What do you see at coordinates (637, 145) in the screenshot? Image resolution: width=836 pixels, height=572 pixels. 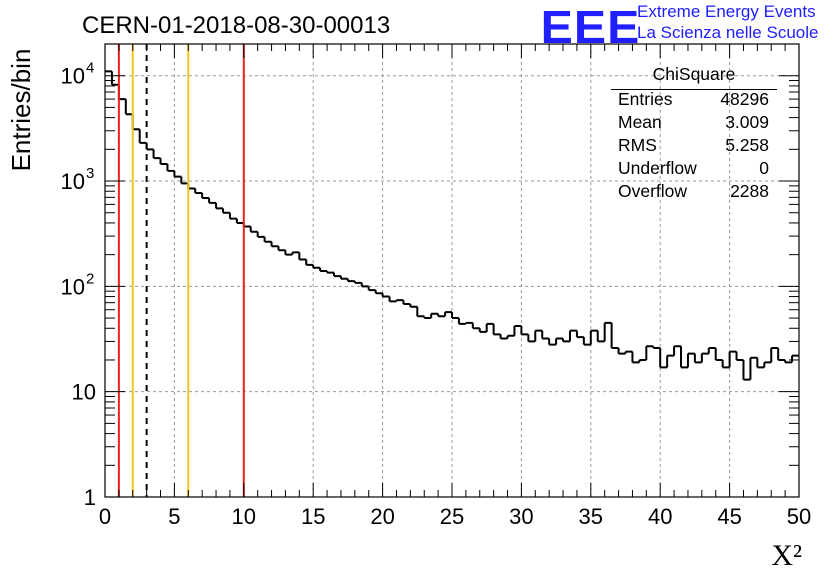 I see `stats-label: RMS` at bounding box center [637, 145].